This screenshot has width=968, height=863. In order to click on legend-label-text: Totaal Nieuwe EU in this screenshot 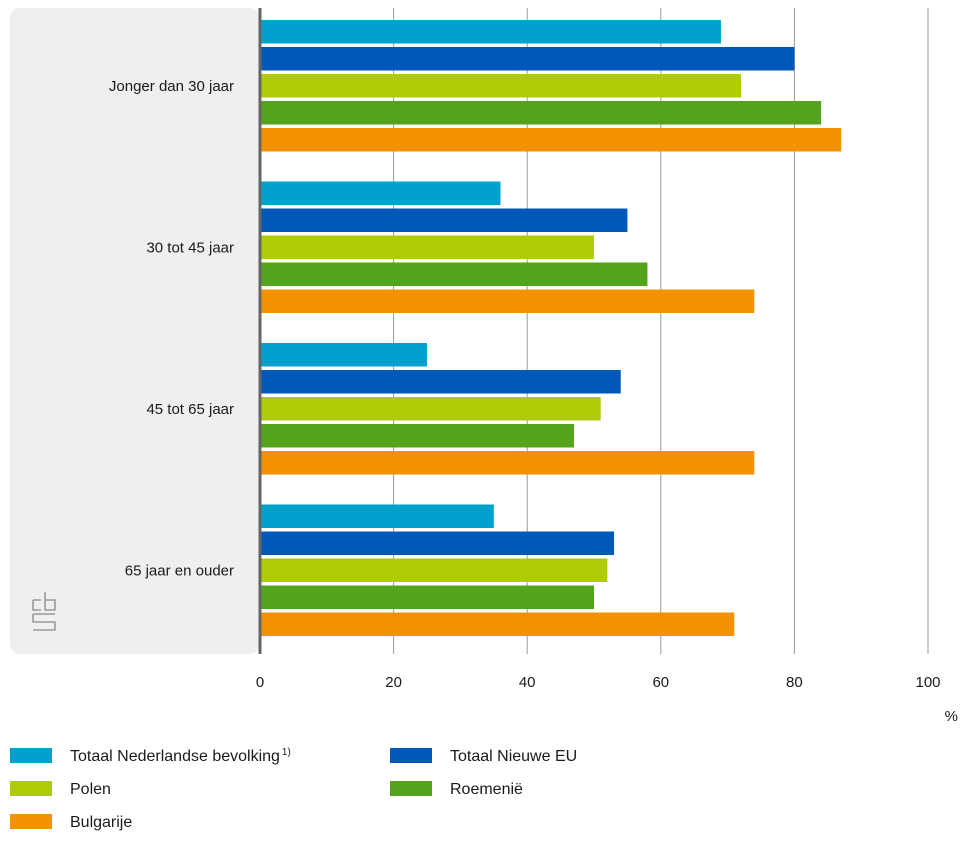, I will do `click(513, 756)`.